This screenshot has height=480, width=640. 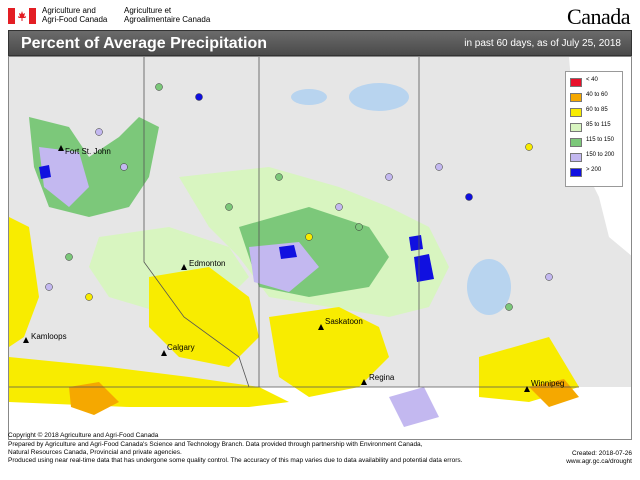 What do you see at coordinates (600, 140) in the screenshot?
I see `legend-label: 115 to 150` at bounding box center [600, 140].